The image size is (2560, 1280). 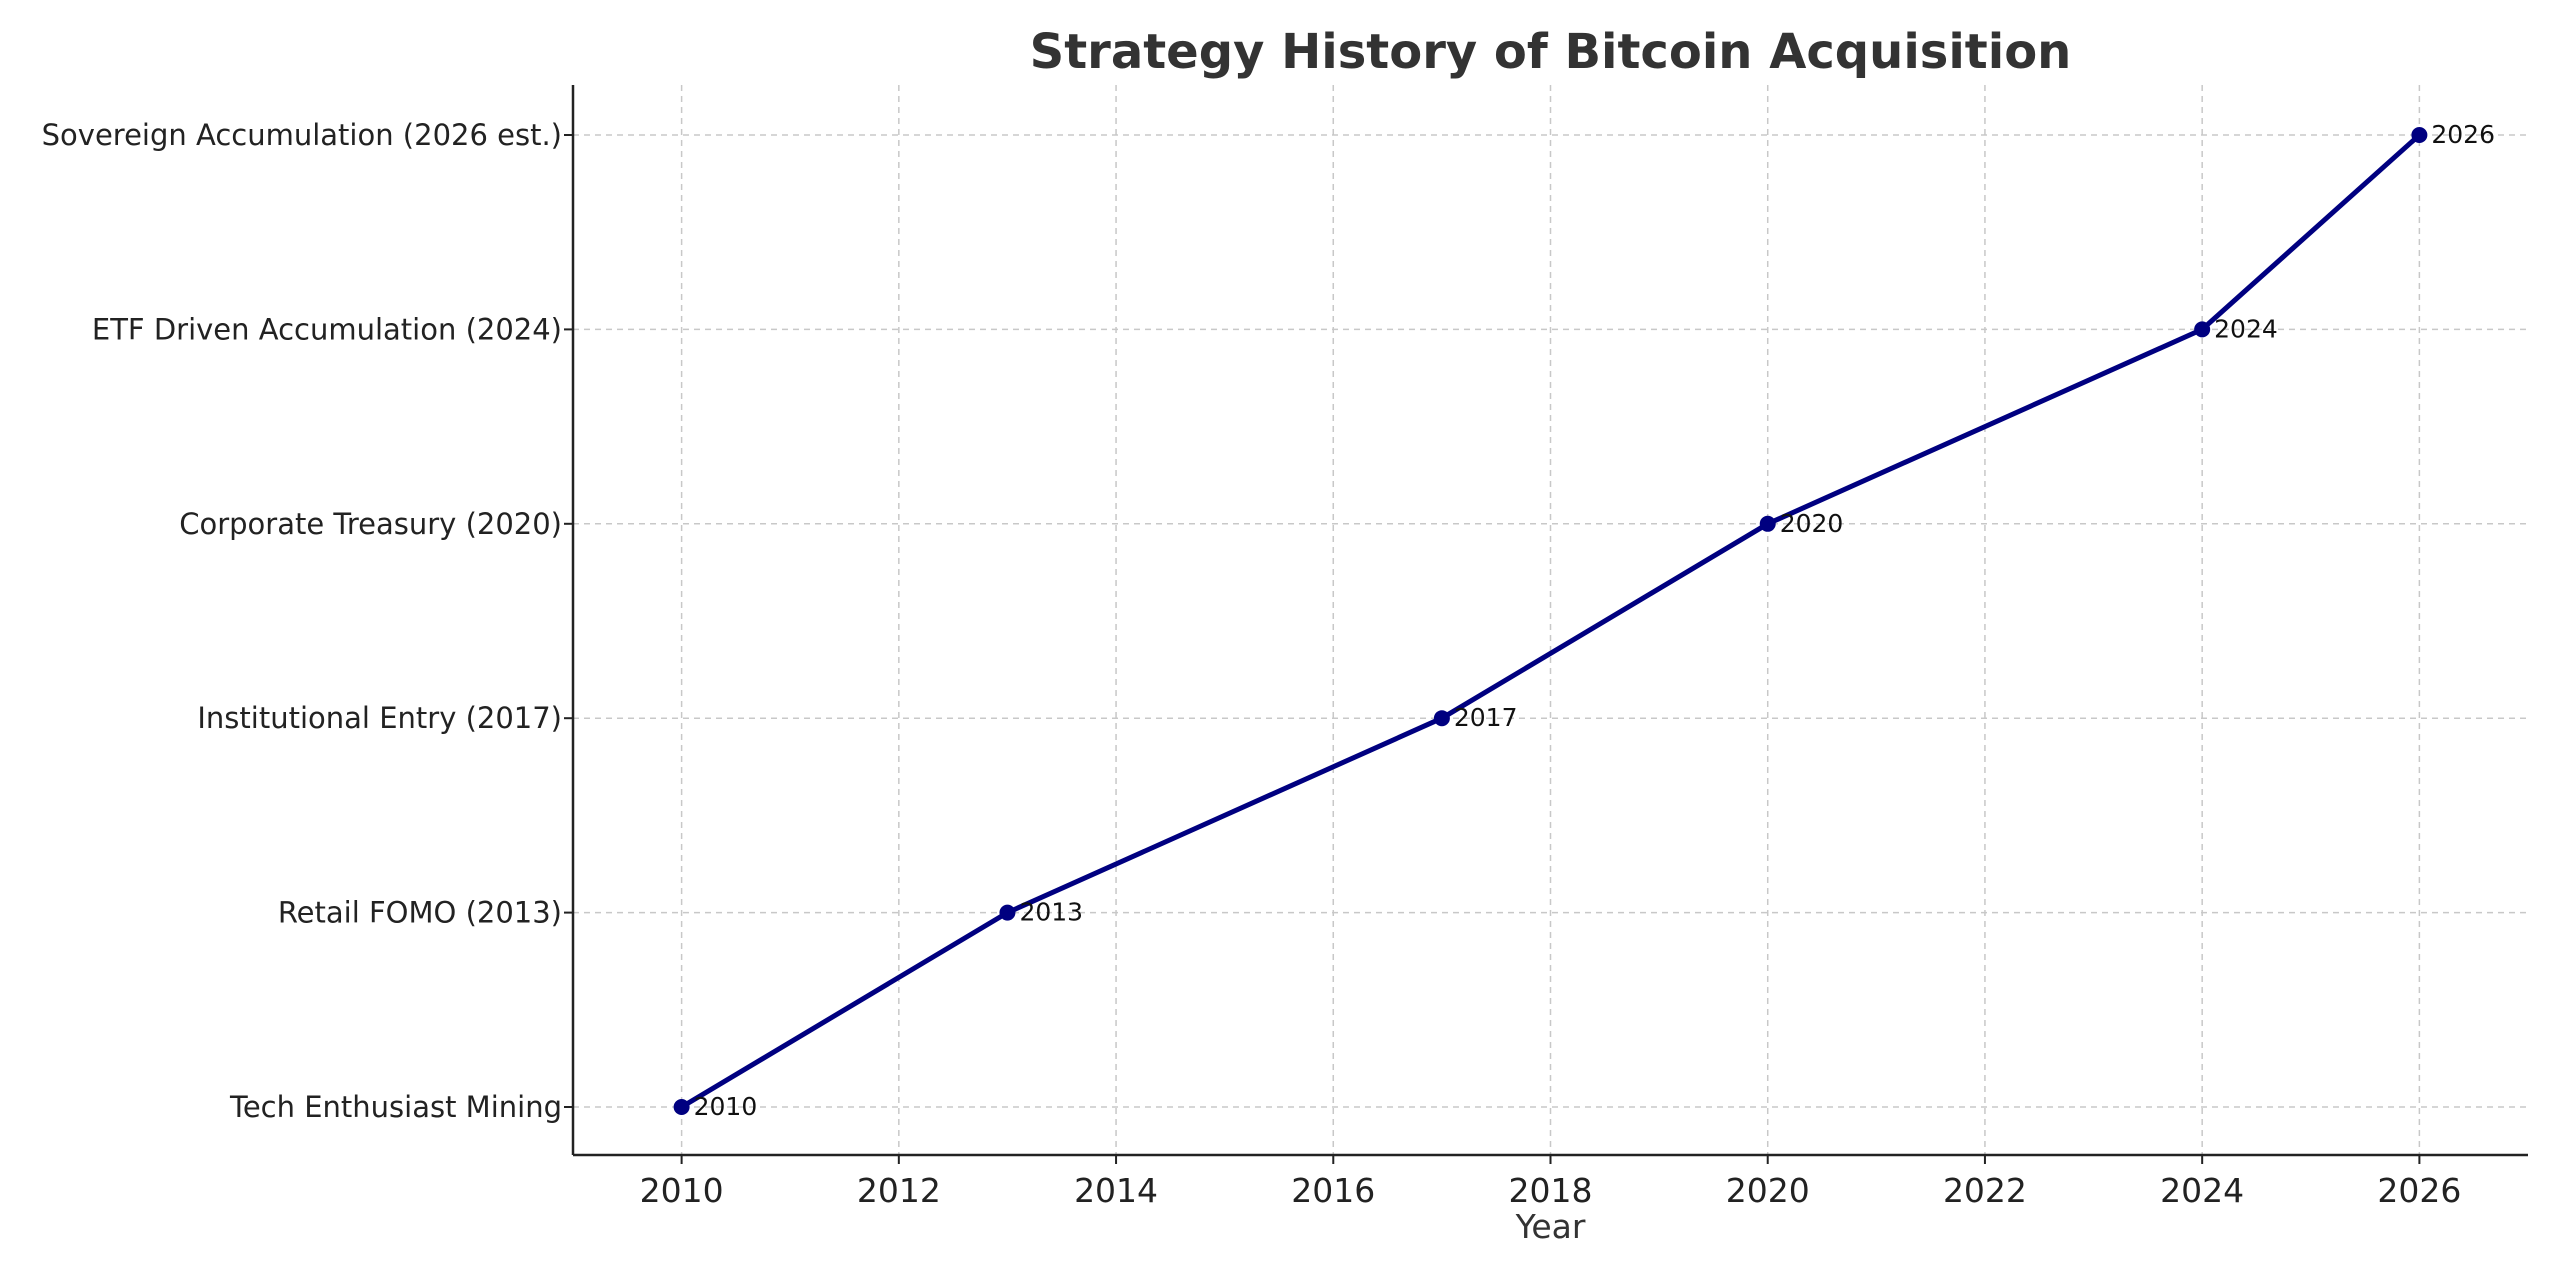 What do you see at coordinates (395, 1107) in the screenshot?
I see `y-tick-label: Tech Enthusiast Mining` at bounding box center [395, 1107].